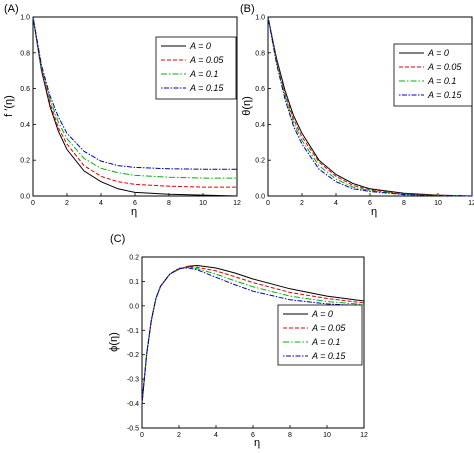 This screenshot has width=474, height=453. Describe the element at coordinates (133, 331) in the screenshot. I see `y-tick-label: -0.1` at that location.